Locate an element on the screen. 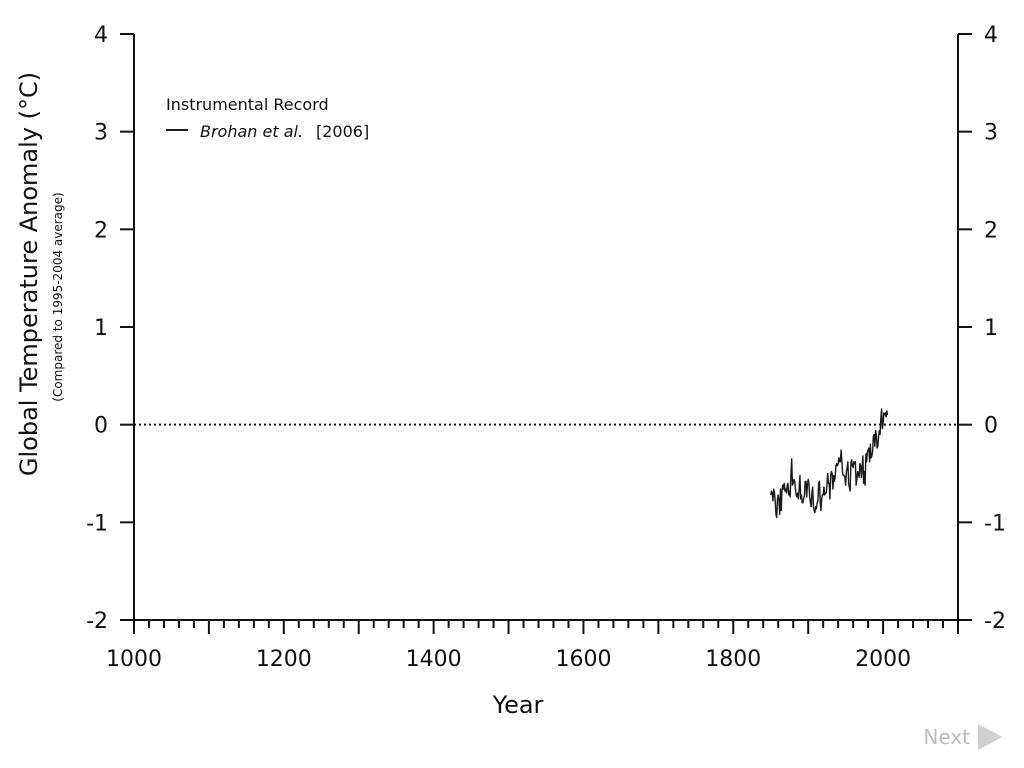 This screenshot has width=1024, height=768. legend-entry-author: Brohan et al. is located at coordinates (251, 131).